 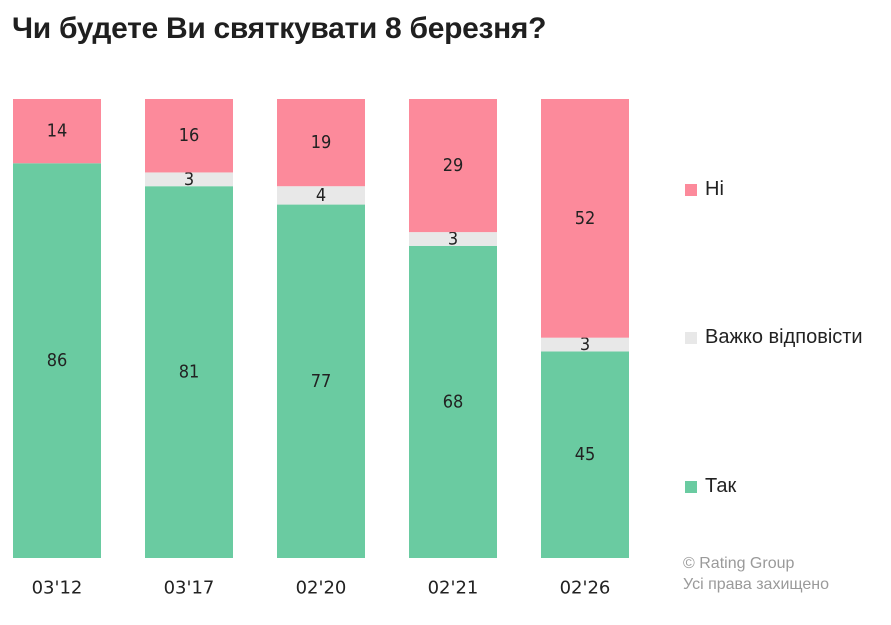 I want to click on data-label-no-4: 52, so click(x=585, y=218).